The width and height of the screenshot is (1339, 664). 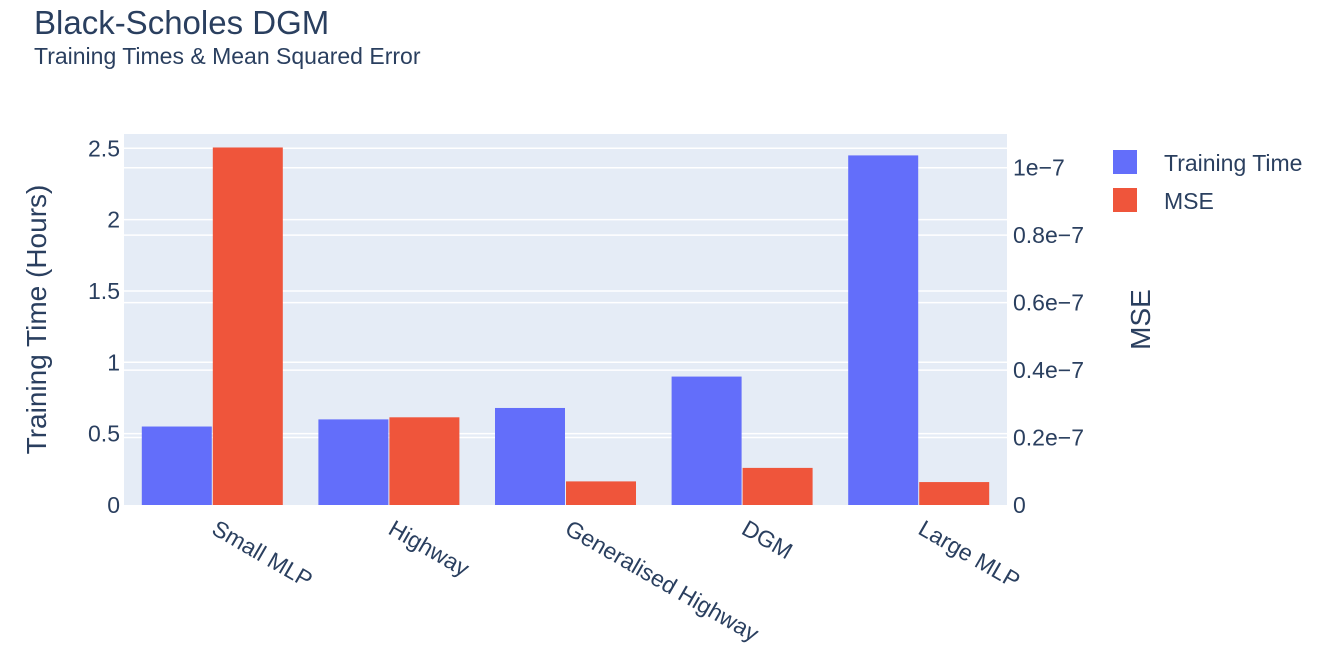 I want to click on y-axis-left-label: Training Time (Hours), so click(x=36, y=320).